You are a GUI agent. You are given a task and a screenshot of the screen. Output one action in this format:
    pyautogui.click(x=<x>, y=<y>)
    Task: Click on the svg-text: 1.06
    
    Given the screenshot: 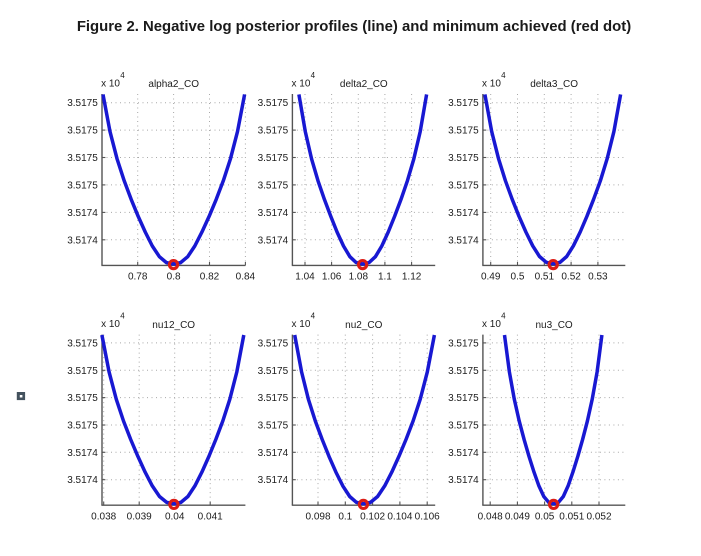 What is the action you would take?
    pyautogui.click(x=332, y=277)
    